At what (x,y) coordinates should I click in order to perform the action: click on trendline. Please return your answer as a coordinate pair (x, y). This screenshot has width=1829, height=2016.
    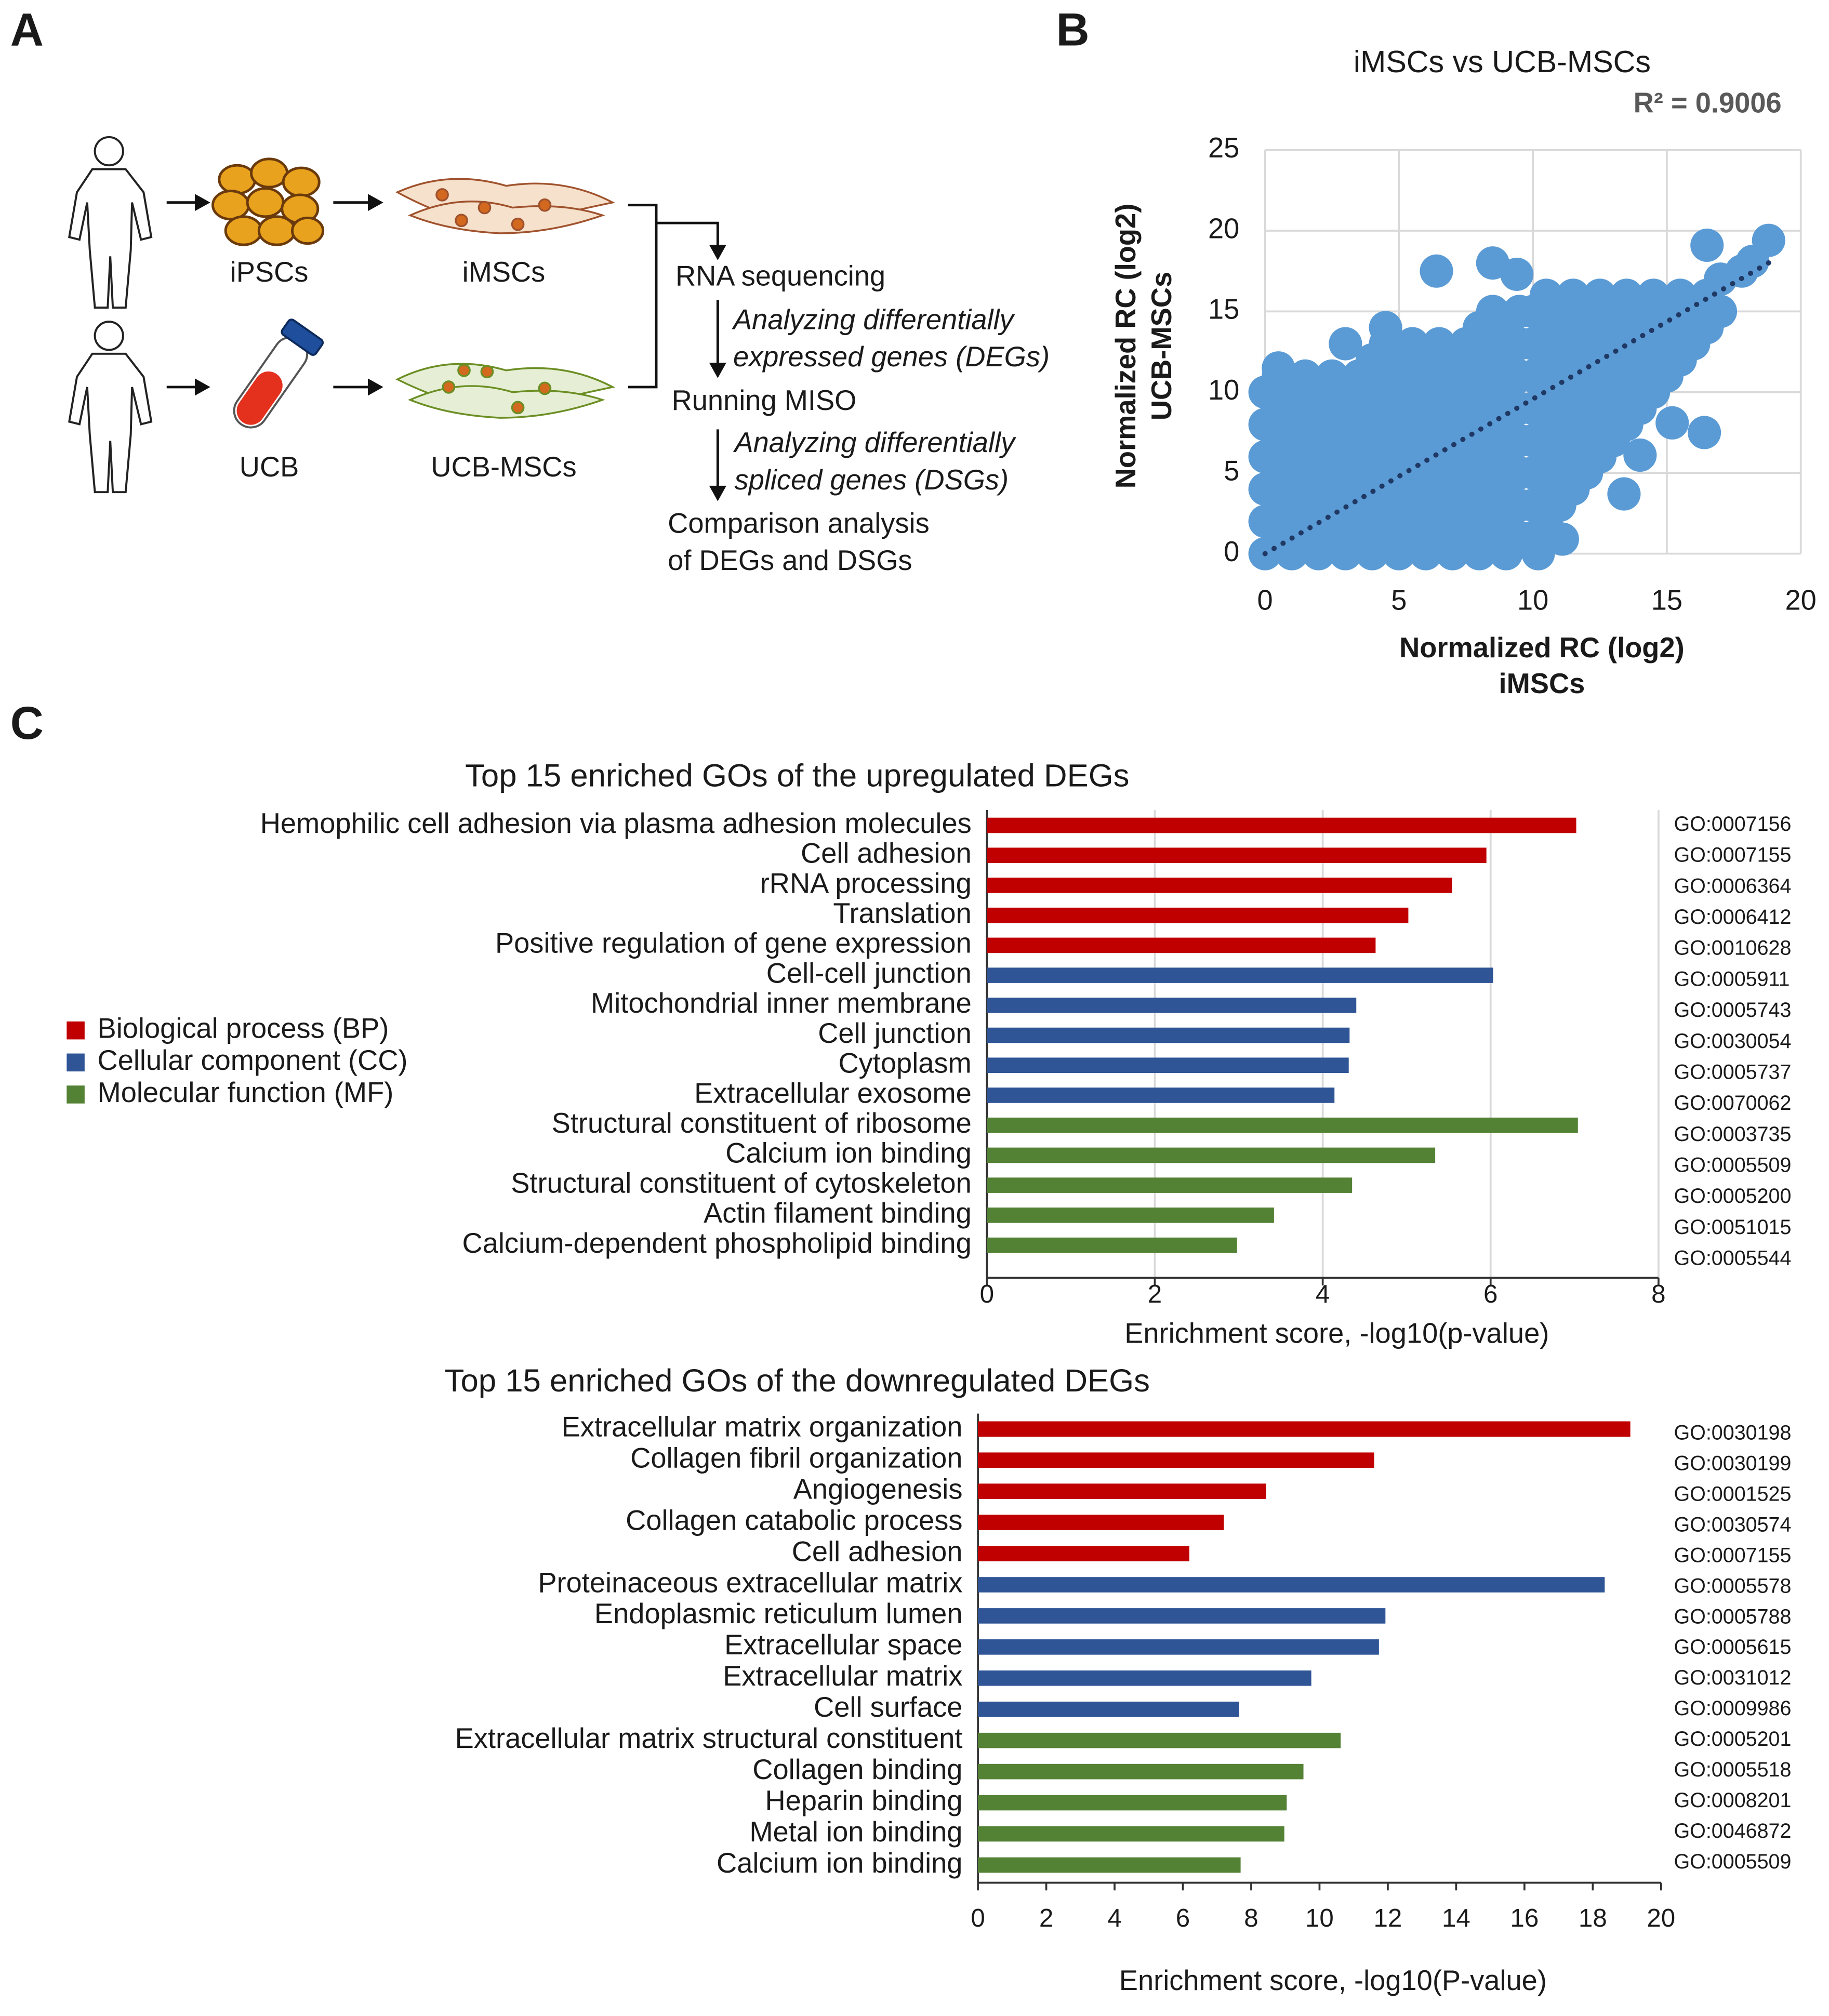
    Looking at the image, I should click on (1519, 407).